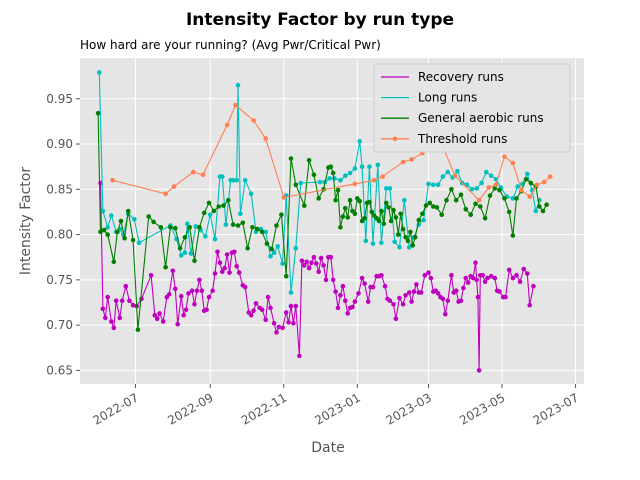  What do you see at coordinates (116, 408) in the screenshot?
I see `x-tick-label: 2022-07` at bounding box center [116, 408].